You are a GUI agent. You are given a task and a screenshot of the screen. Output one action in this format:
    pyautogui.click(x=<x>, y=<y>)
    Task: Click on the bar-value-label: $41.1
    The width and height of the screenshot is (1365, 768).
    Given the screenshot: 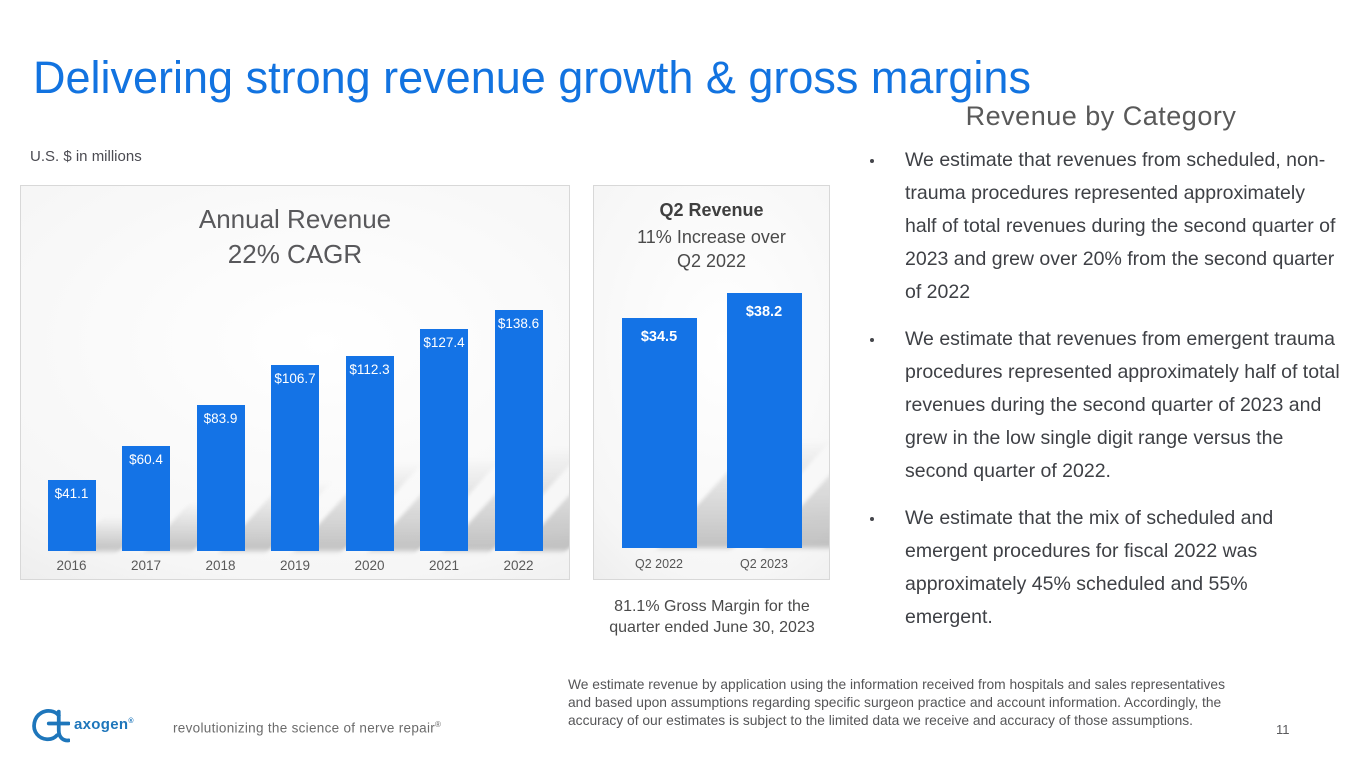 What is the action you would take?
    pyautogui.click(x=71, y=493)
    